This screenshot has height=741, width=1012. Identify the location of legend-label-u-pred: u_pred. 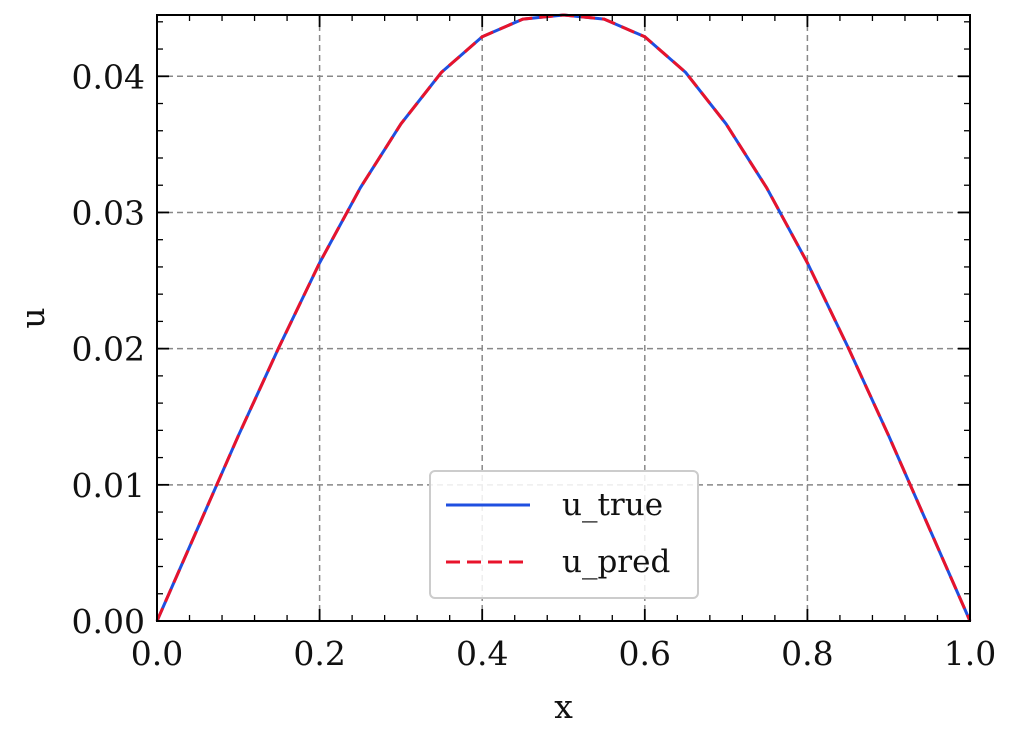
(616, 562).